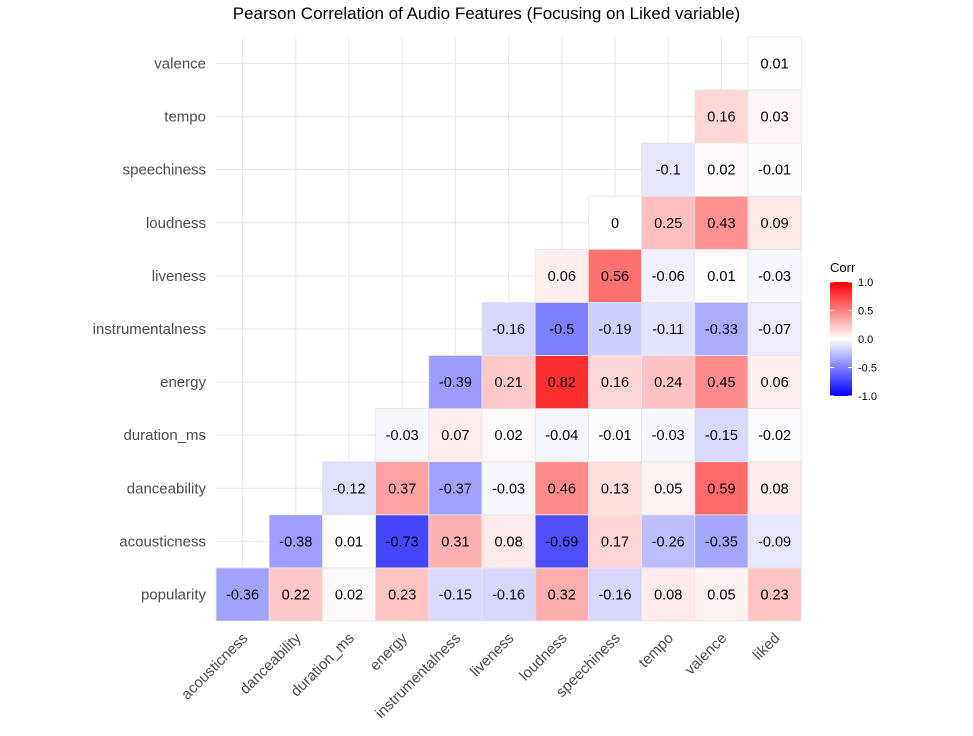 This screenshot has height=736, width=973. I want to click on cell-value-label: -0.02, so click(774, 436).